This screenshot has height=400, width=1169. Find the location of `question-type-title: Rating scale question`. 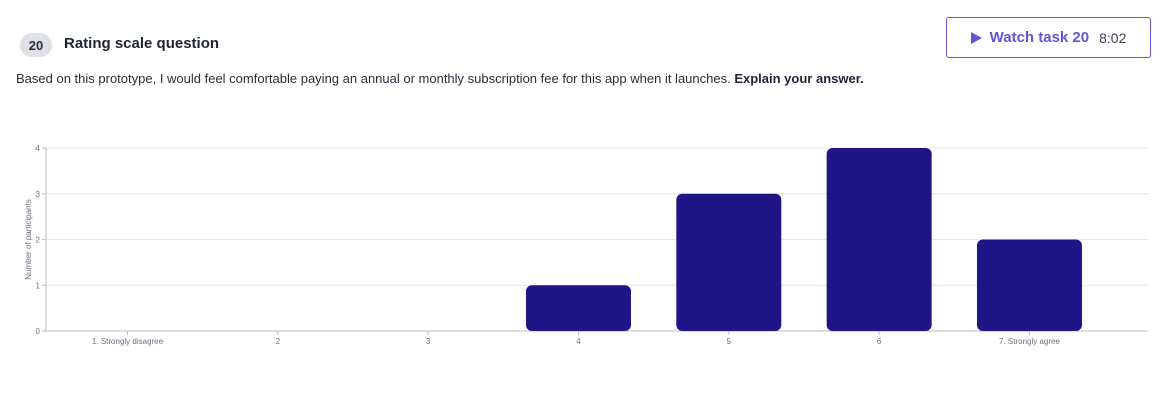

question-type-title: Rating scale question is located at coordinates (142, 43).